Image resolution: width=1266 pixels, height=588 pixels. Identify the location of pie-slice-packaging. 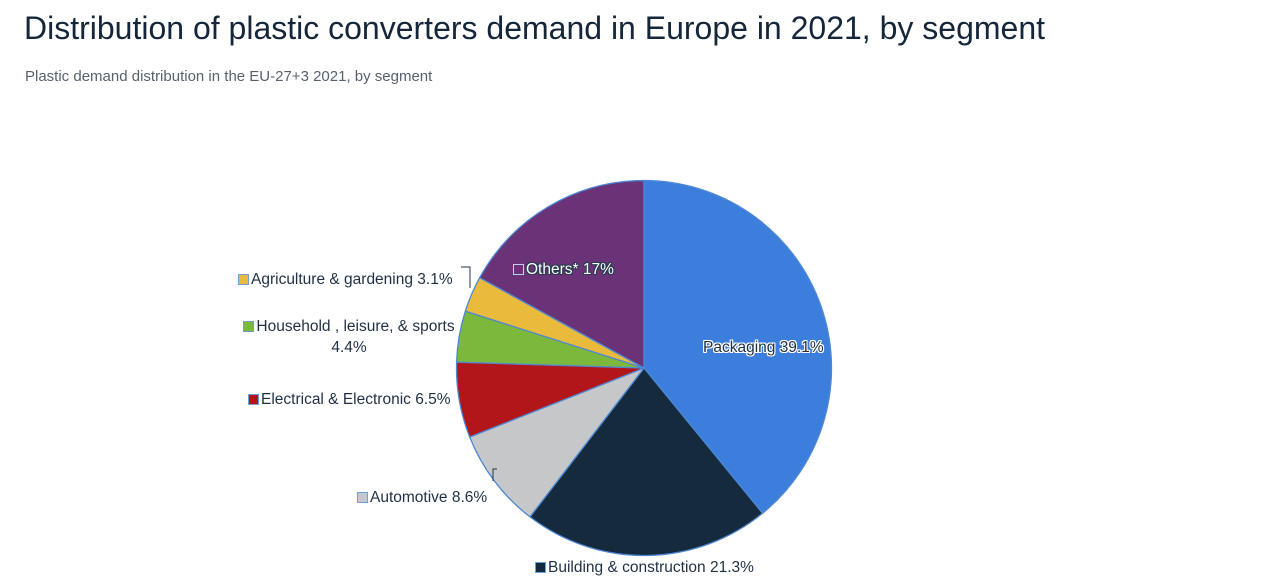
(738, 346).